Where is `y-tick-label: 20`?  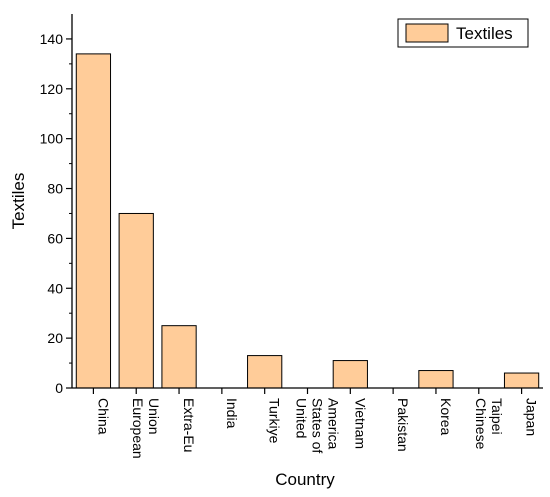
y-tick-label: 20 is located at coordinates (55, 338).